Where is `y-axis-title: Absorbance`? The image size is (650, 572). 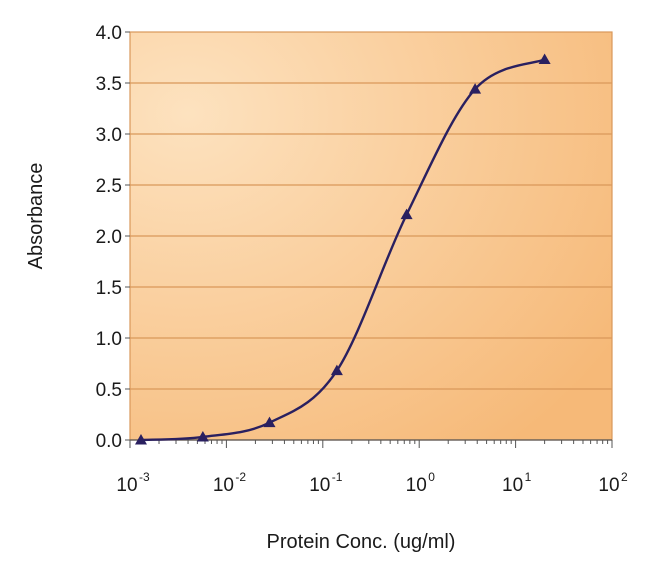 y-axis-title: Absorbance is located at coordinates (36, 216).